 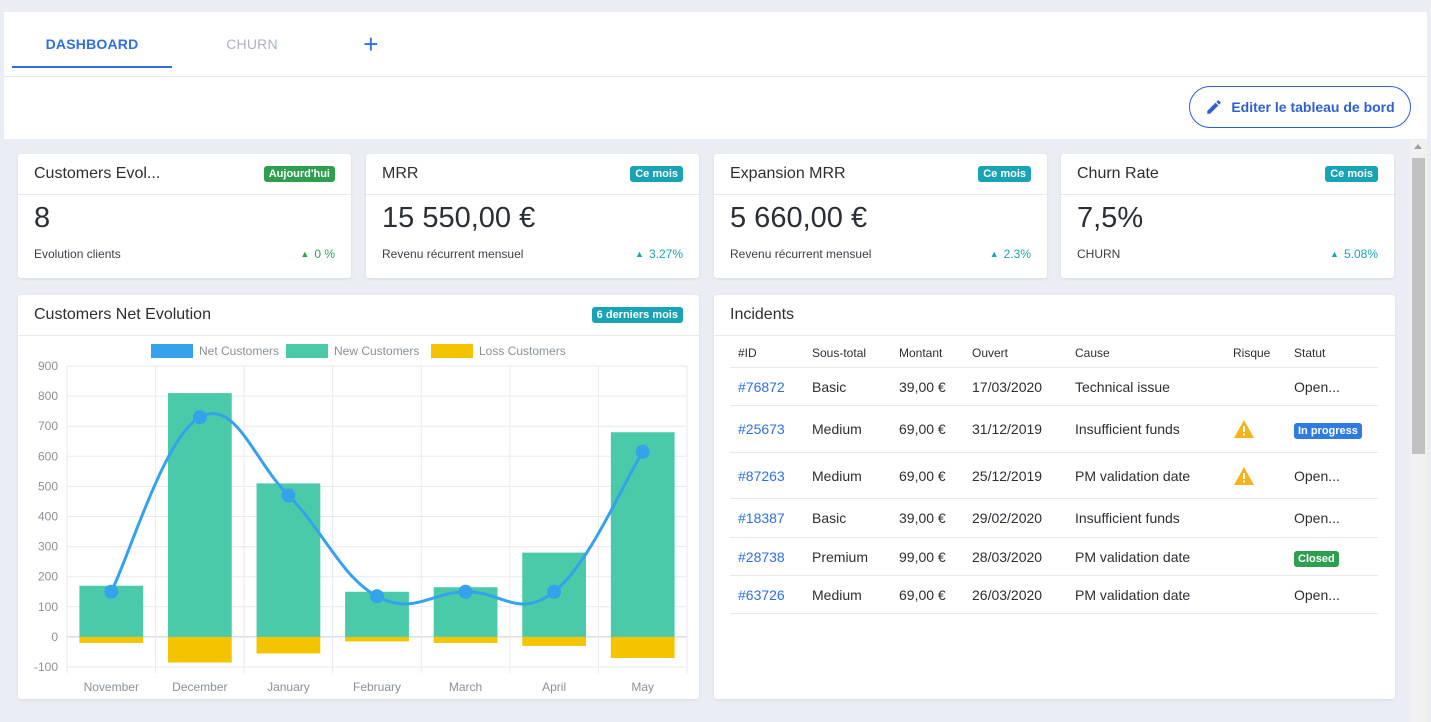 What do you see at coordinates (642, 687) in the screenshot?
I see `x-tick-label: May` at bounding box center [642, 687].